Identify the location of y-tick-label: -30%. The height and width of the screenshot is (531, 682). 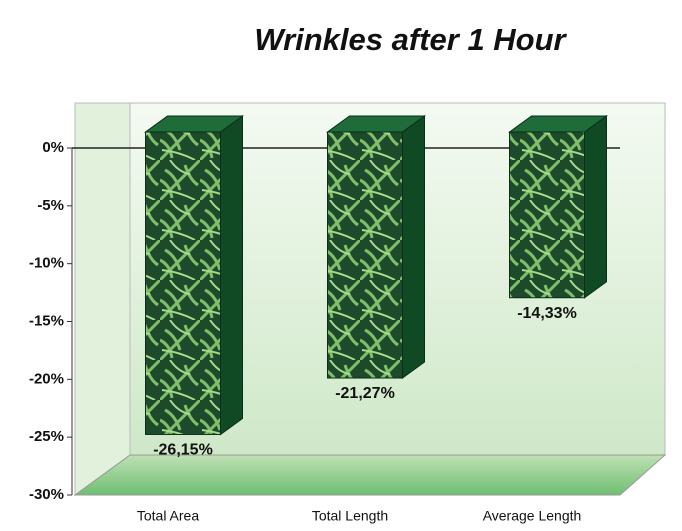
(46, 494).